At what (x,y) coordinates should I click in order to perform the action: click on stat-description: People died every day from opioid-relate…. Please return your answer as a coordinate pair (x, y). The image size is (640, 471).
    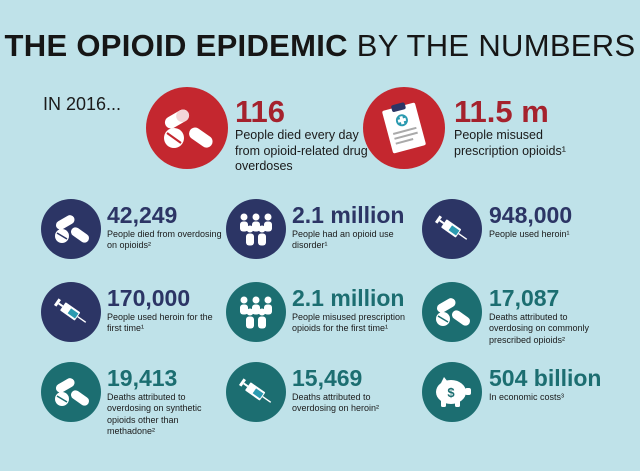
    Looking at the image, I should click on (301, 151).